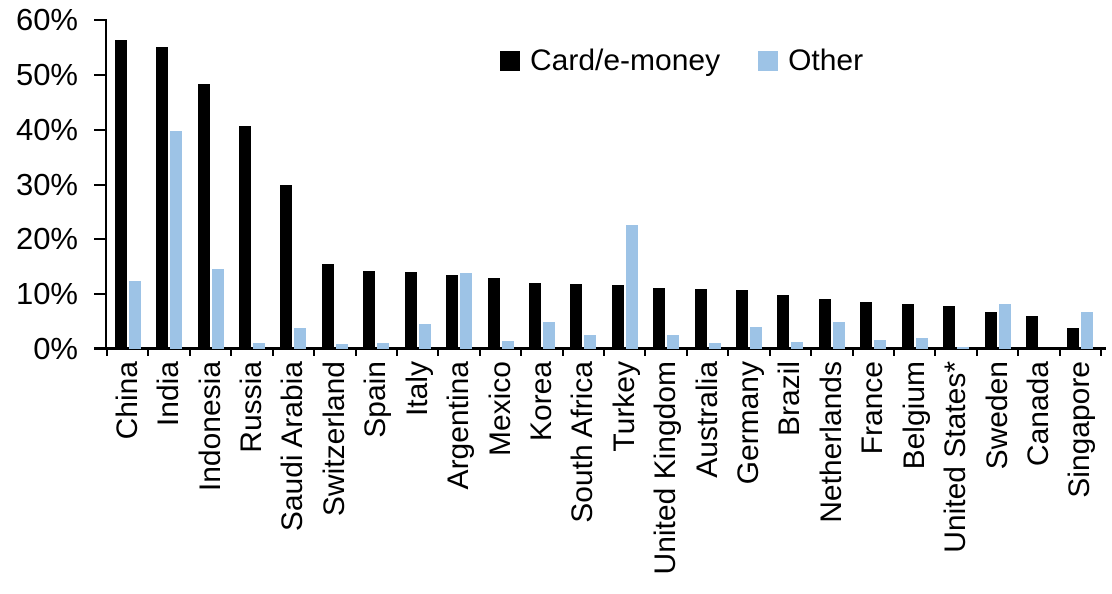 The height and width of the screenshot is (594, 1112). I want to click on bar-card-e-money-south-africa, so click(576, 316).